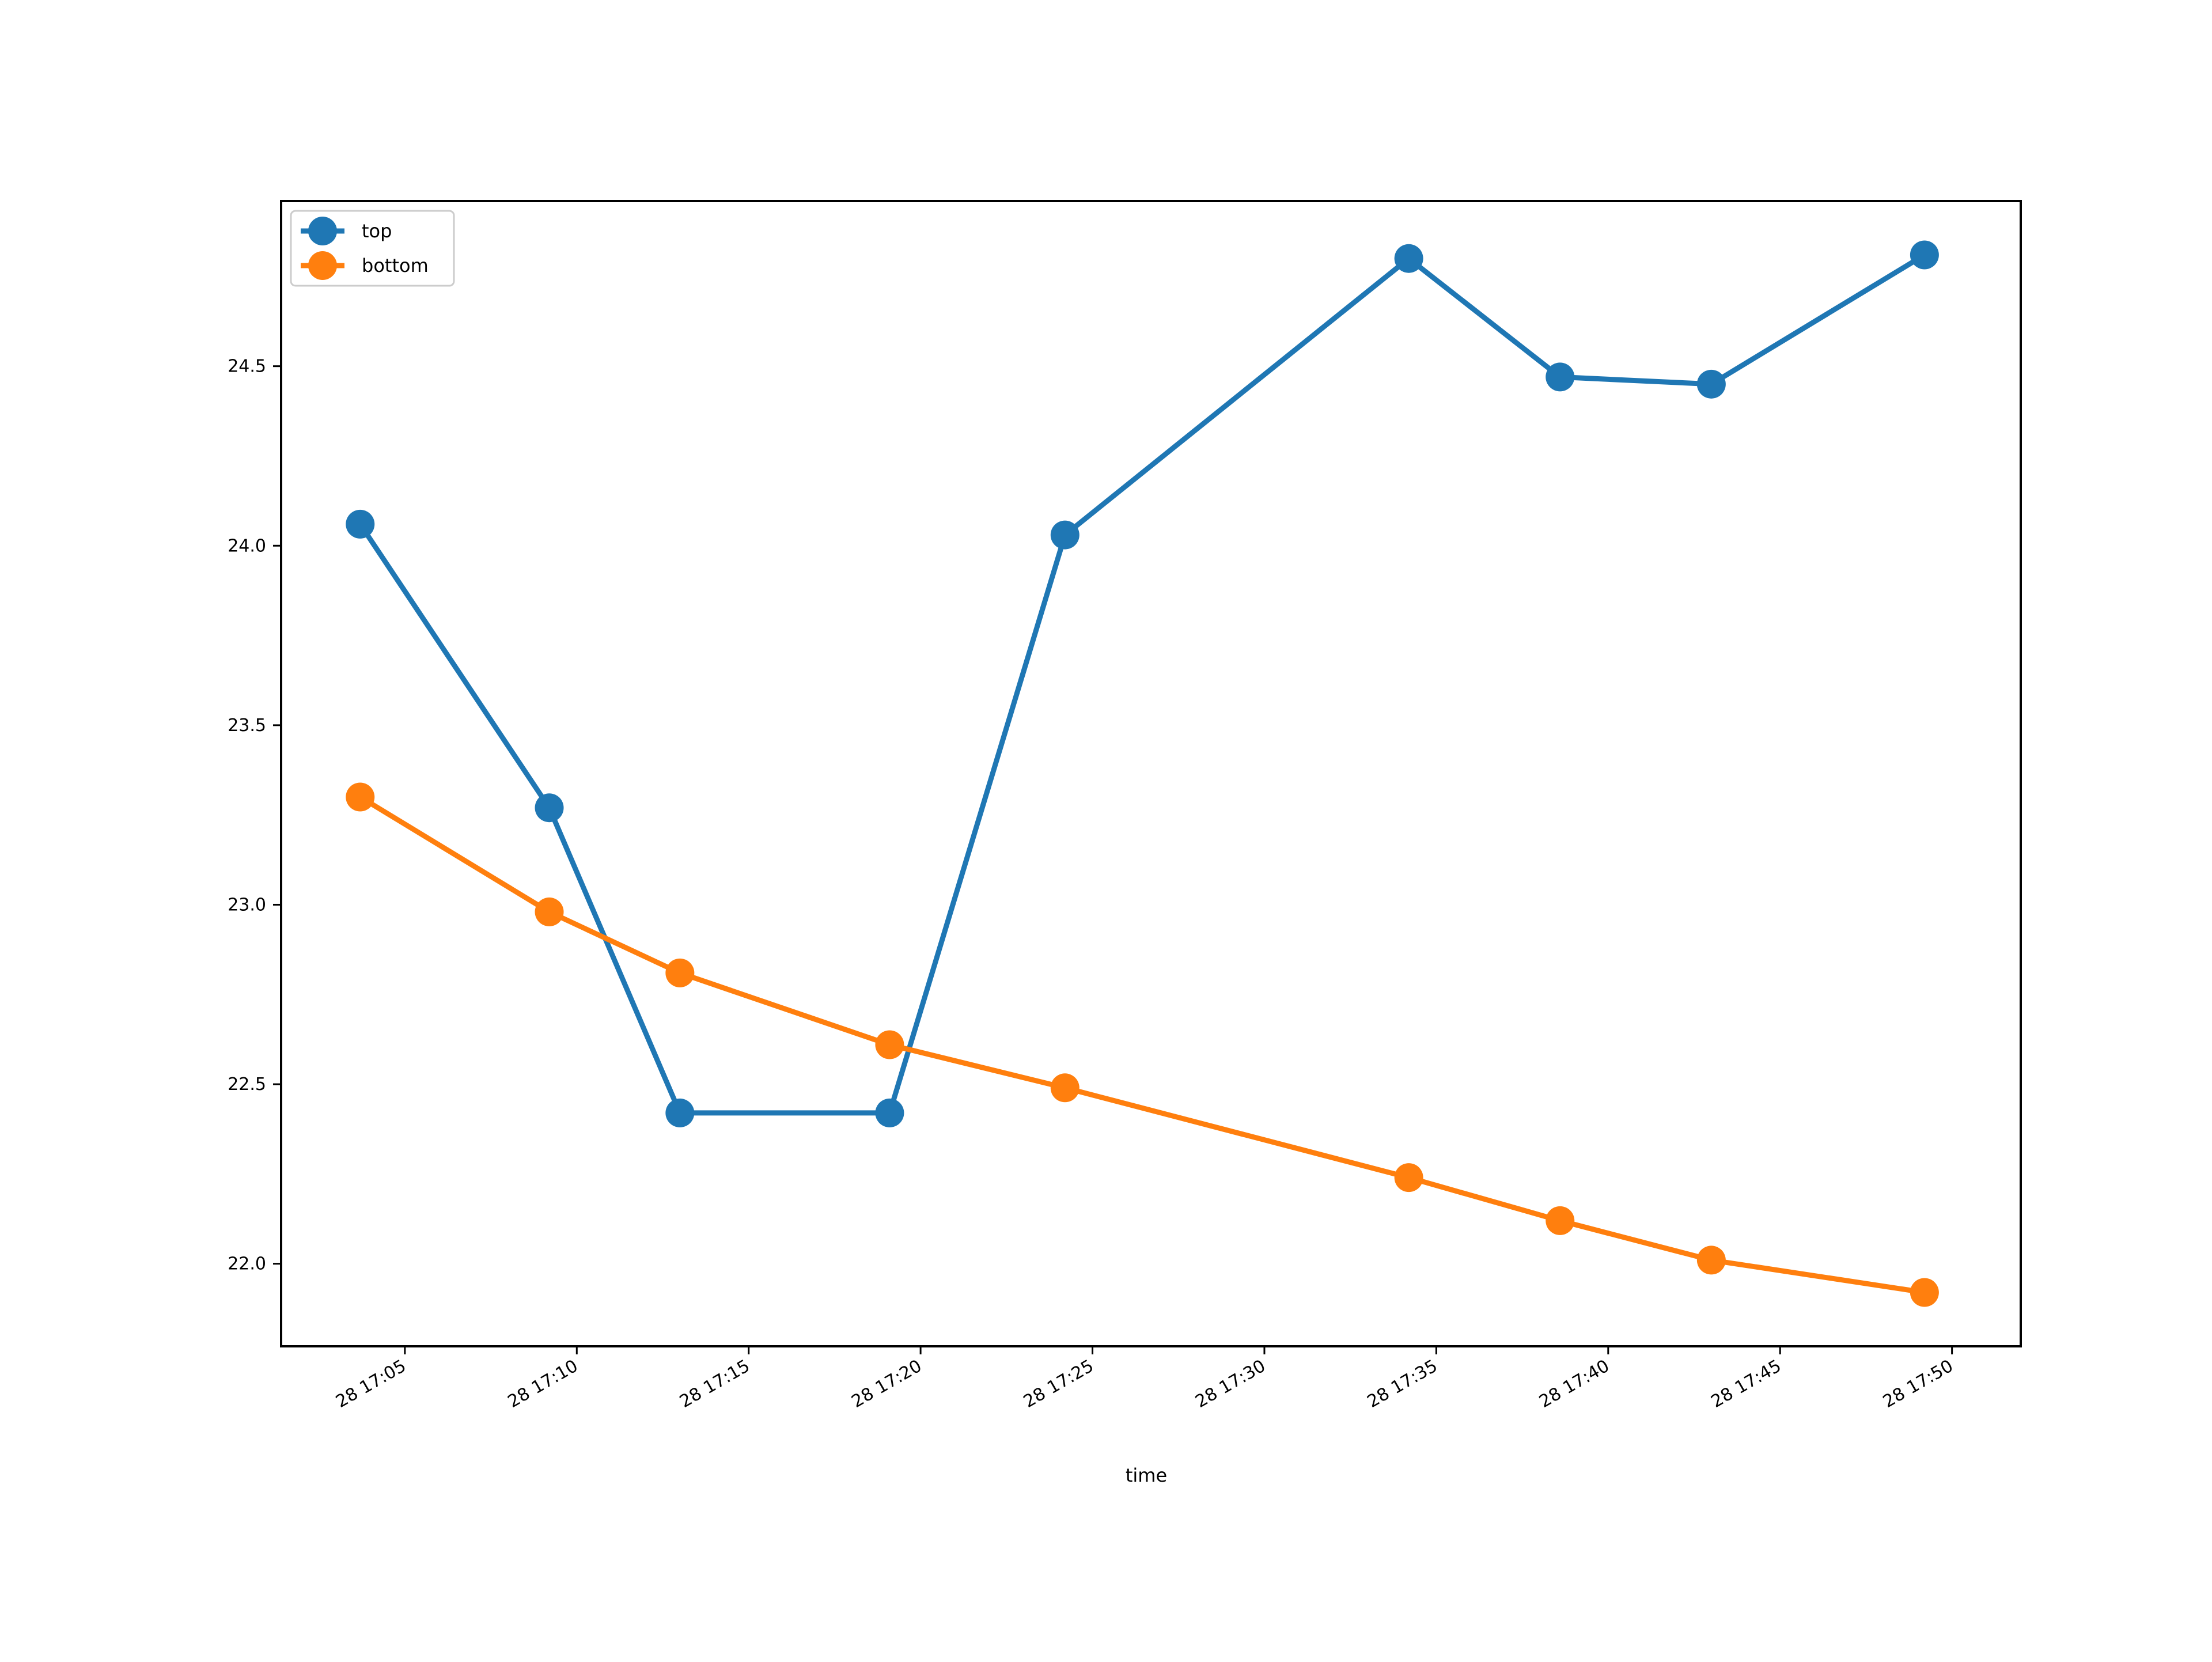 This screenshot has height=1662, width=2212. I want to click on y-tick-label: 24.5, so click(247, 367).